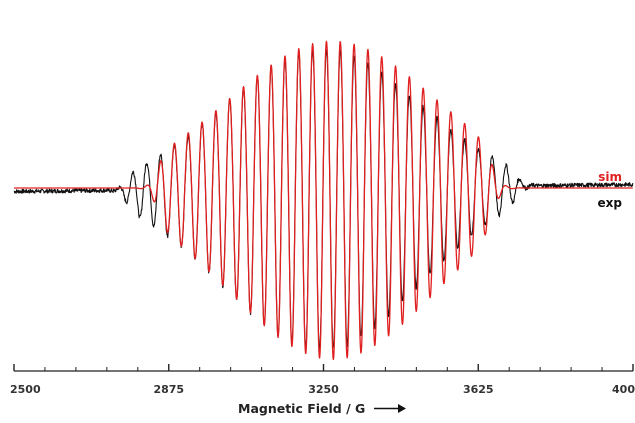 This screenshot has height=423, width=635. I want to click on legend-label-exp: exp, so click(610, 203).